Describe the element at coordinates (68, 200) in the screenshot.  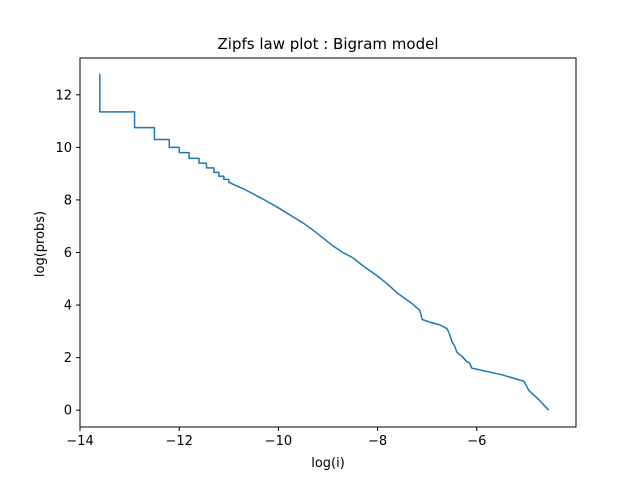
I see `y-tick-label: 8` at that location.